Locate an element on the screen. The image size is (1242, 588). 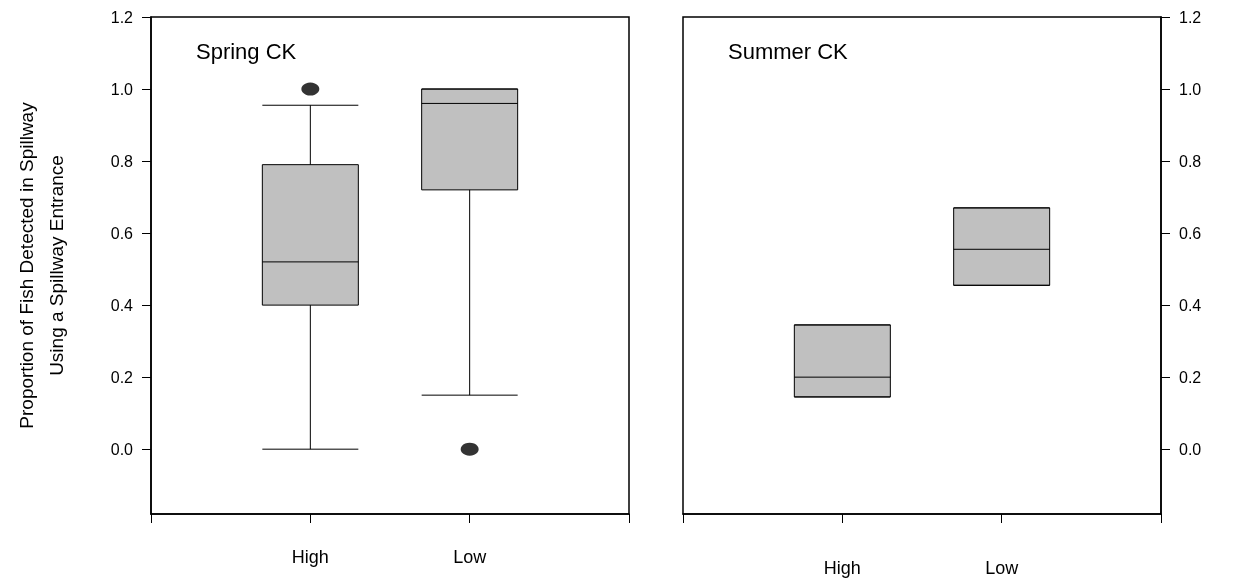
text: Spring CK is located at coordinates (246, 51).